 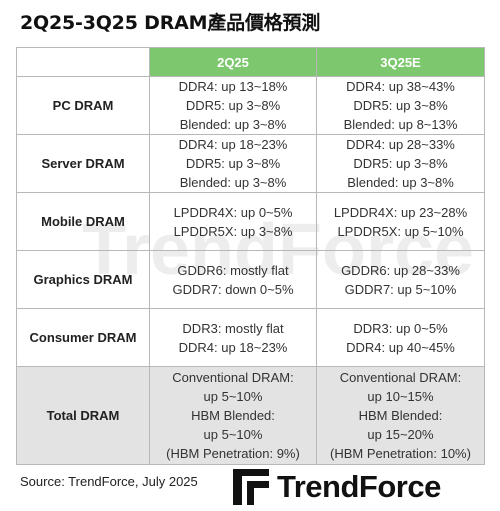 I want to click on cell-line: DDR4: up 38~43%, so click(x=400, y=86).